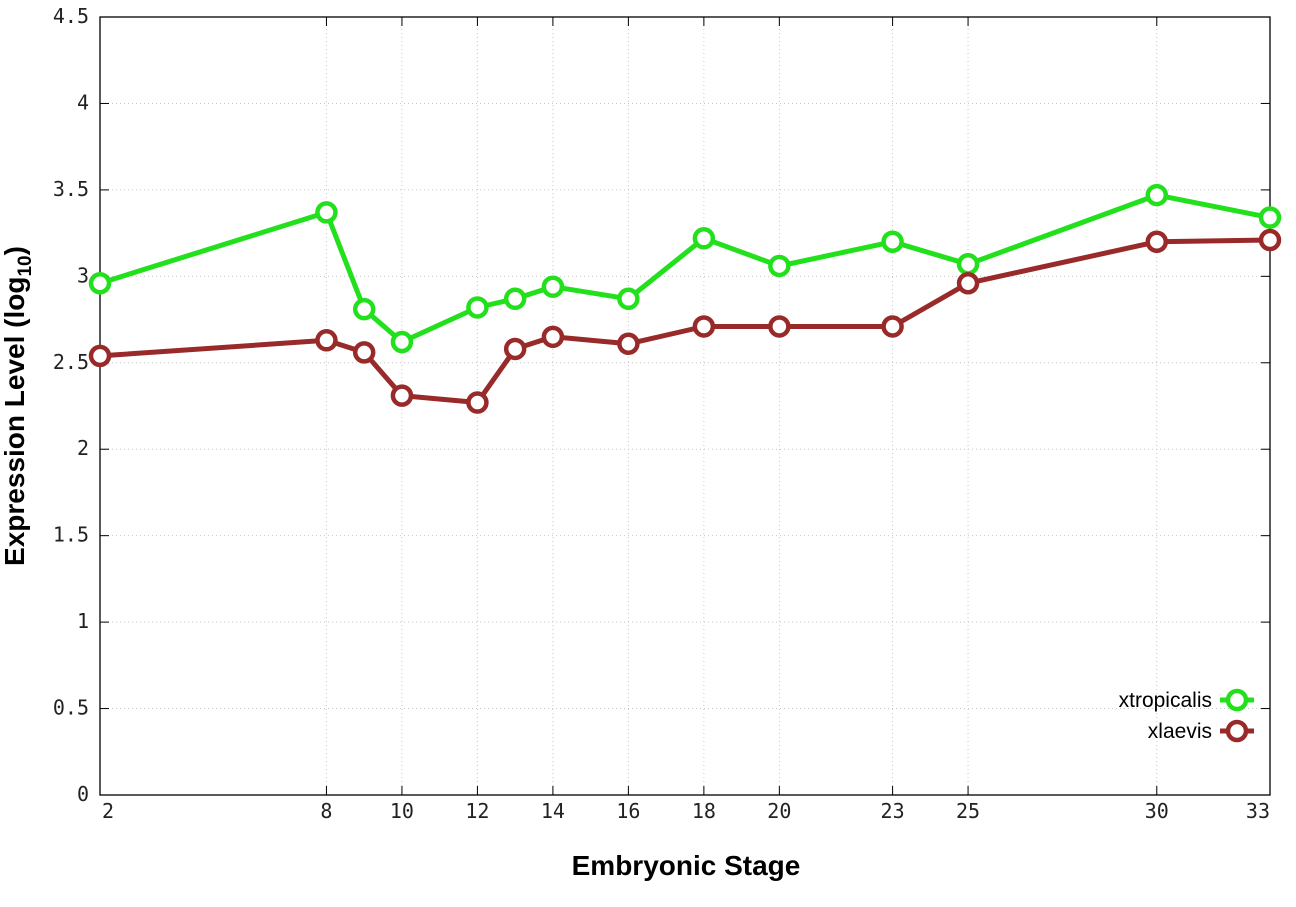 The width and height of the screenshot is (1296, 907). What do you see at coordinates (326, 811) in the screenshot?
I see `x-tick-label: 8` at bounding box center [326, 811].